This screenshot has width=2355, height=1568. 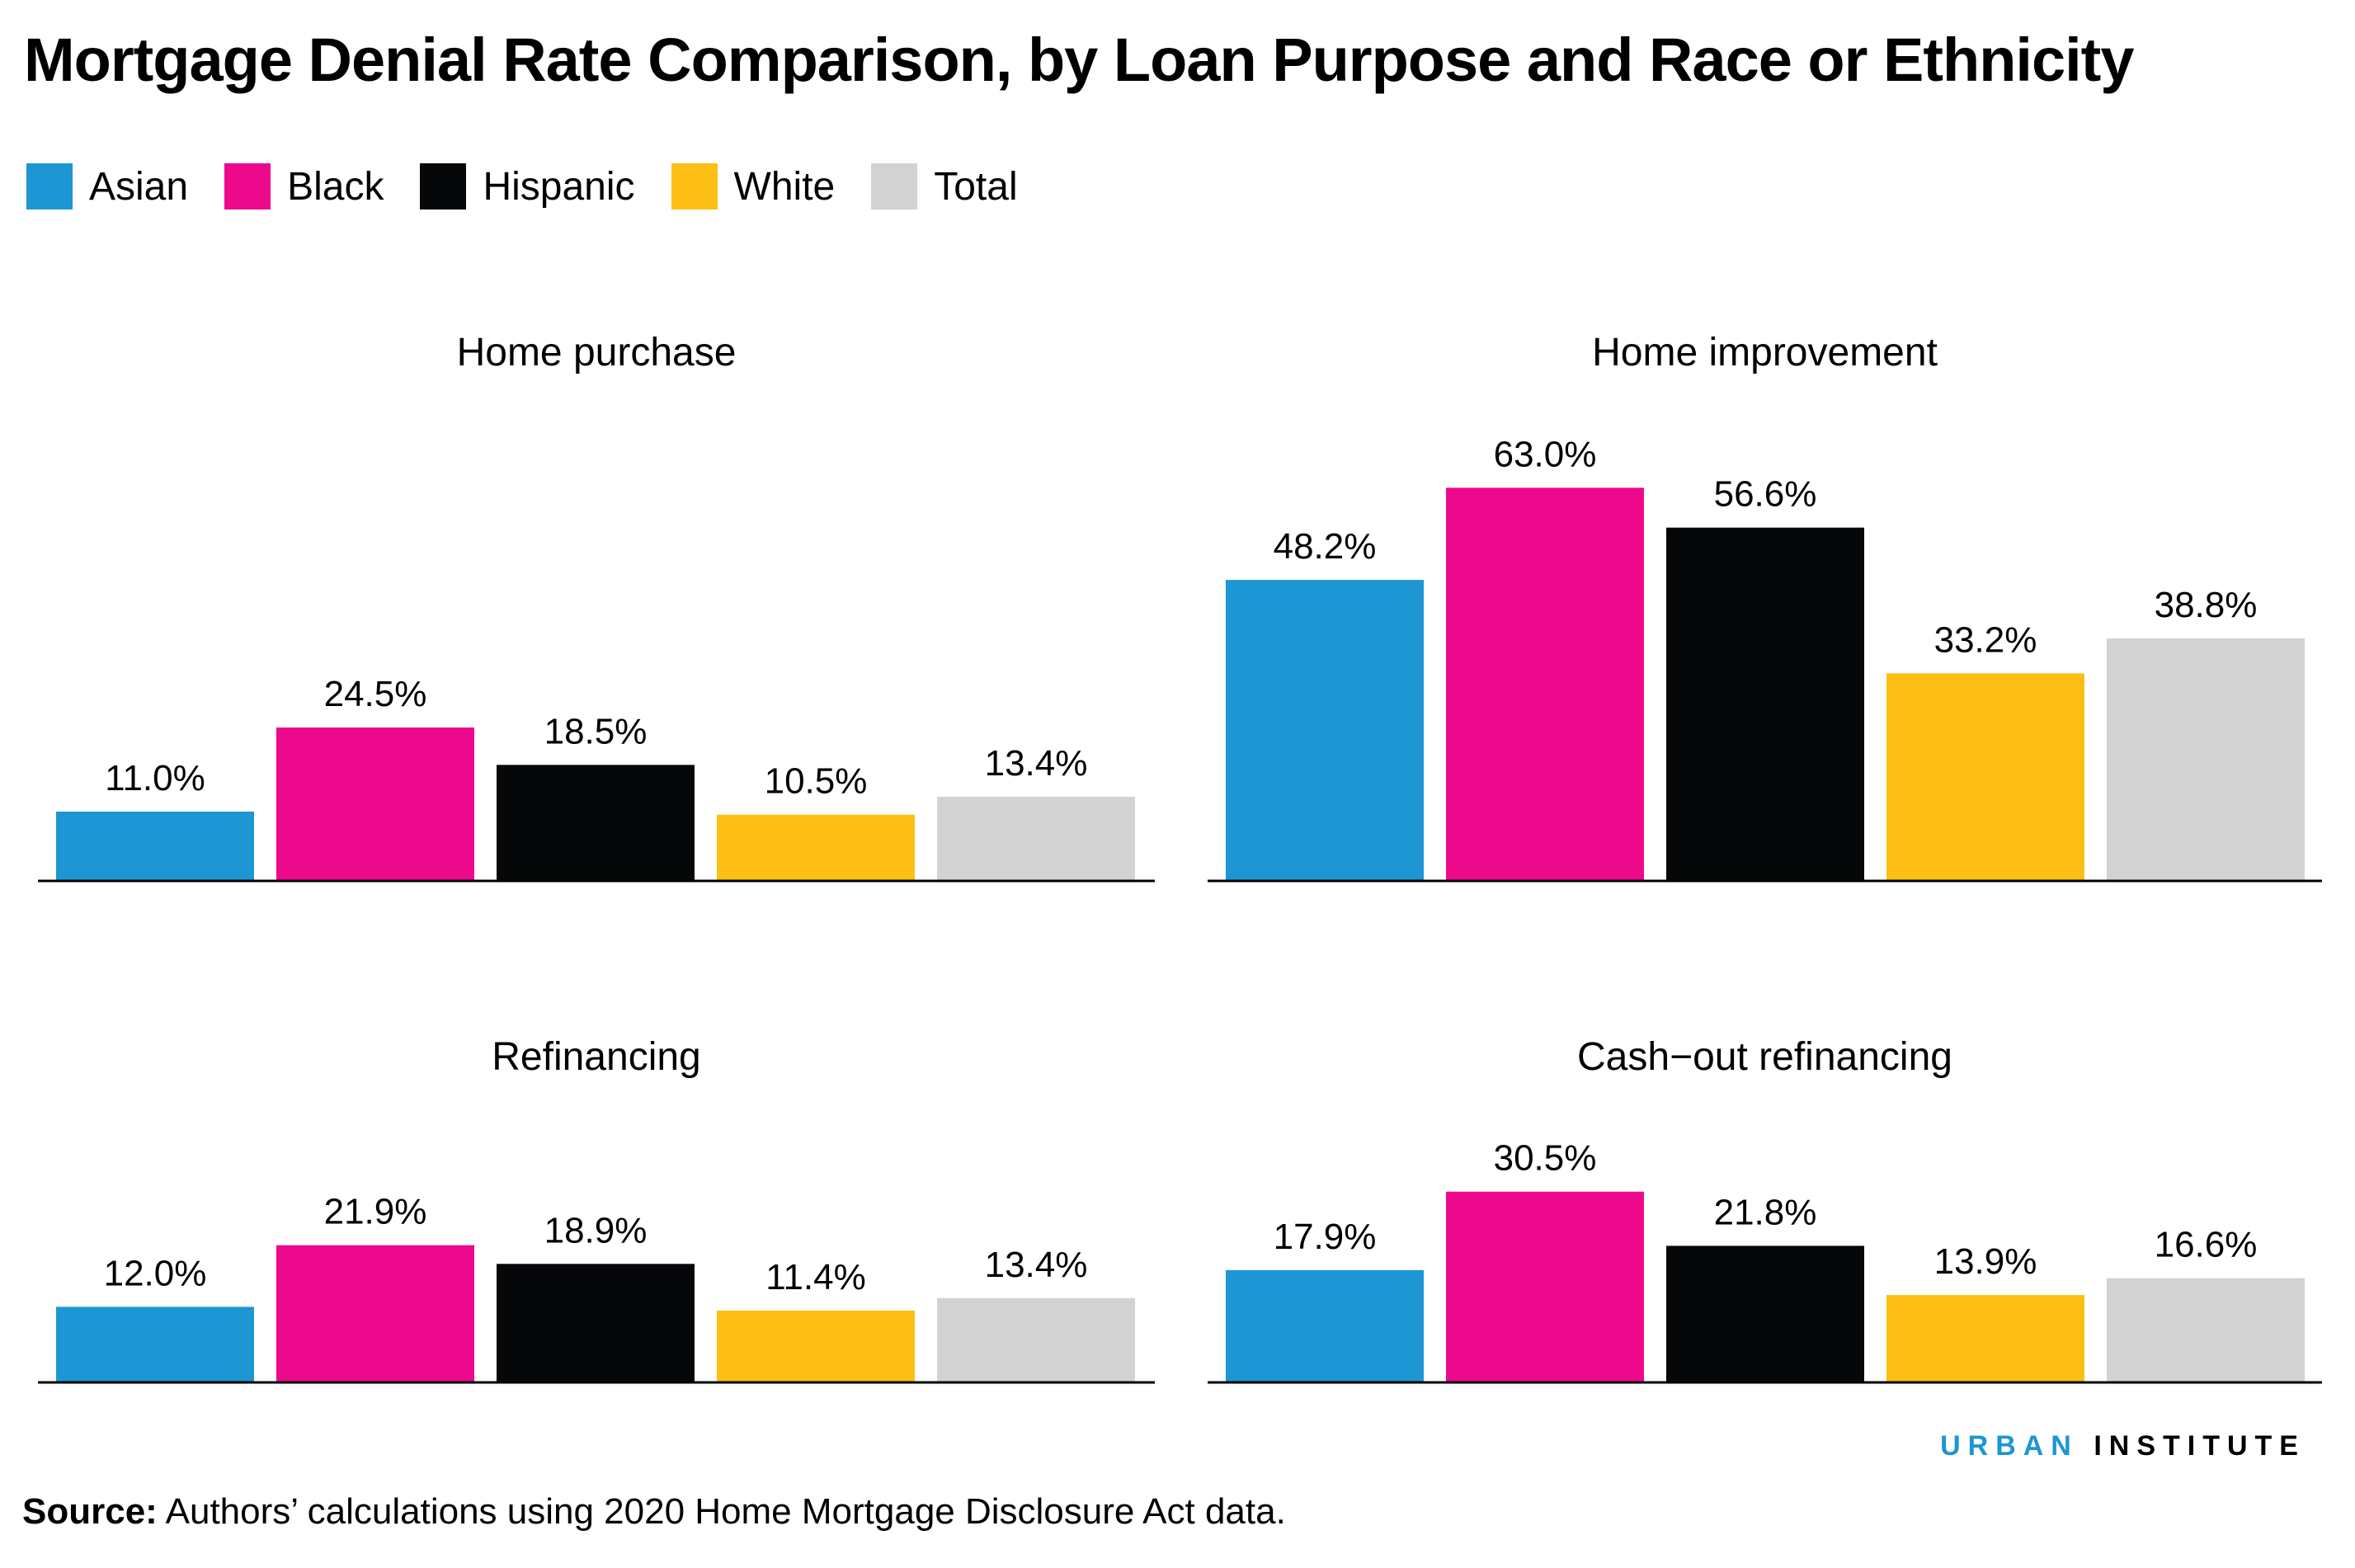 I want to click on legend: Asian Black Hispanic White Total, so click(x=540, y=186).